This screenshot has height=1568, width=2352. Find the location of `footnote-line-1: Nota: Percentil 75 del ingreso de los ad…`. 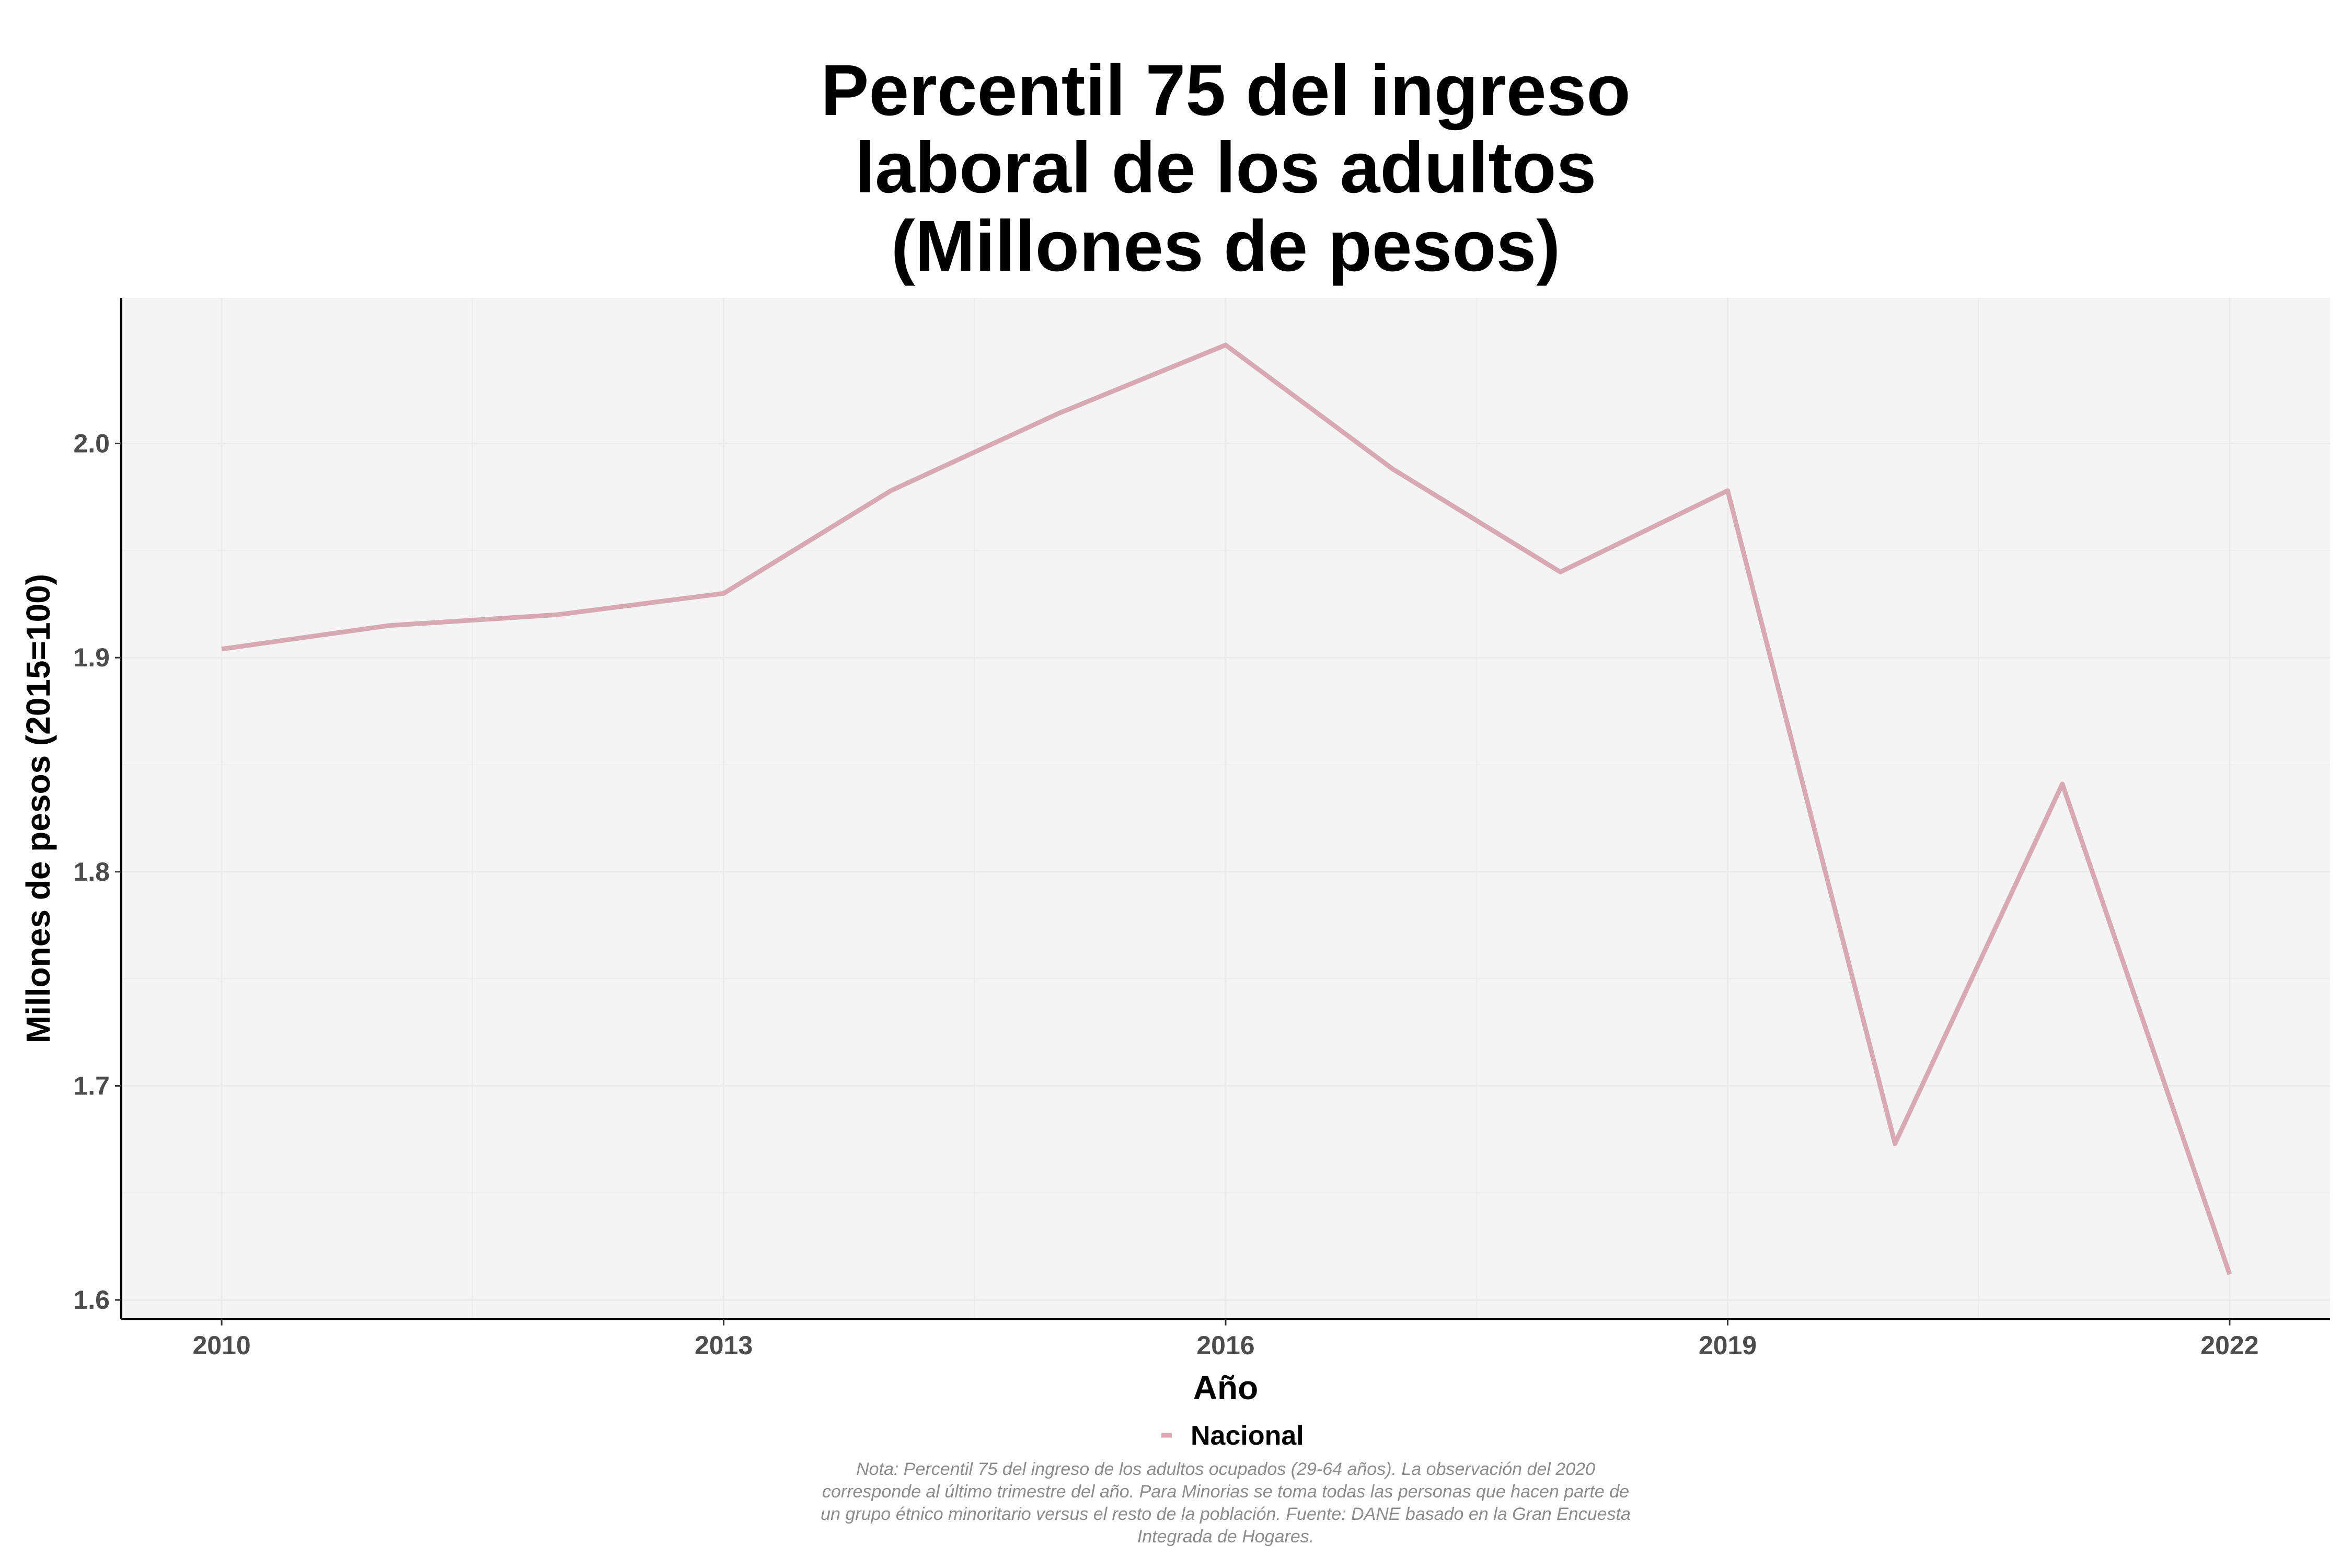

footnote-line-1: Nota: Percentil 75 del ingreso de los ad… is located at coordinates (1225, 1469).